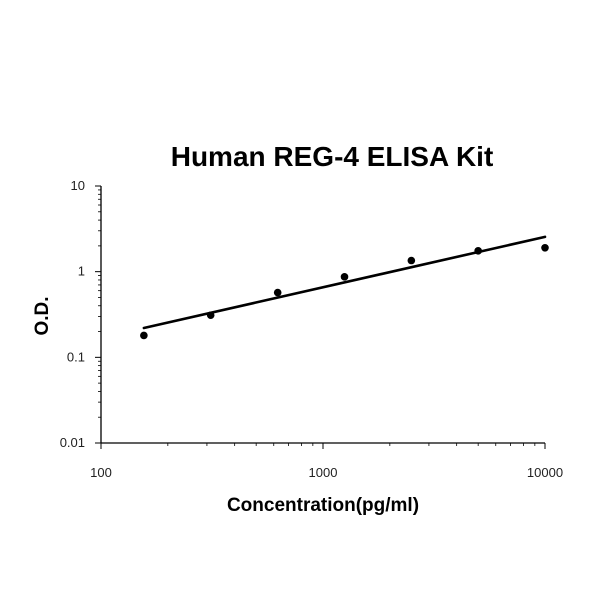 The image size is (600, 600). Describe the element at coordinates (344, 282) in the screenshot. I see `trendline` at that location.